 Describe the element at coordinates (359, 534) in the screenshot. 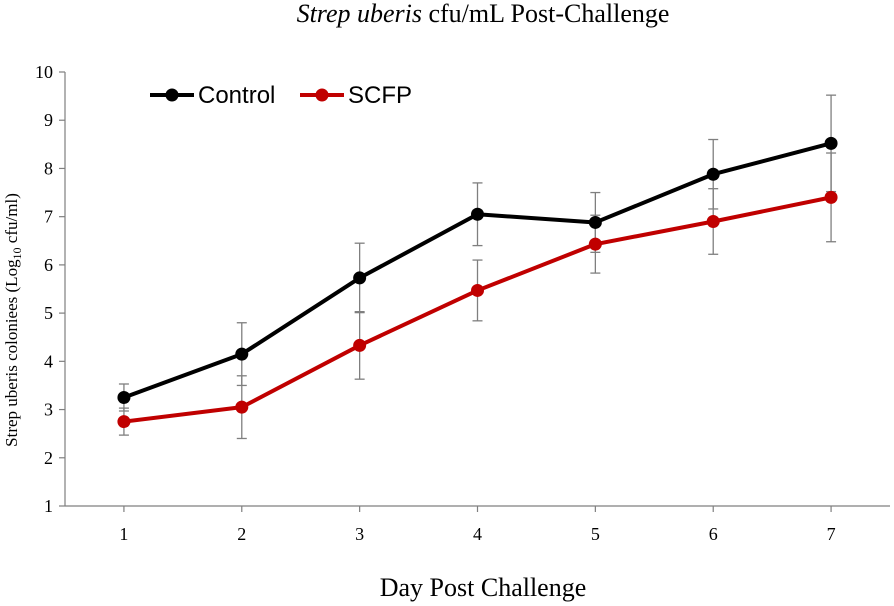

I see `x-tick-label: 3` at that location.